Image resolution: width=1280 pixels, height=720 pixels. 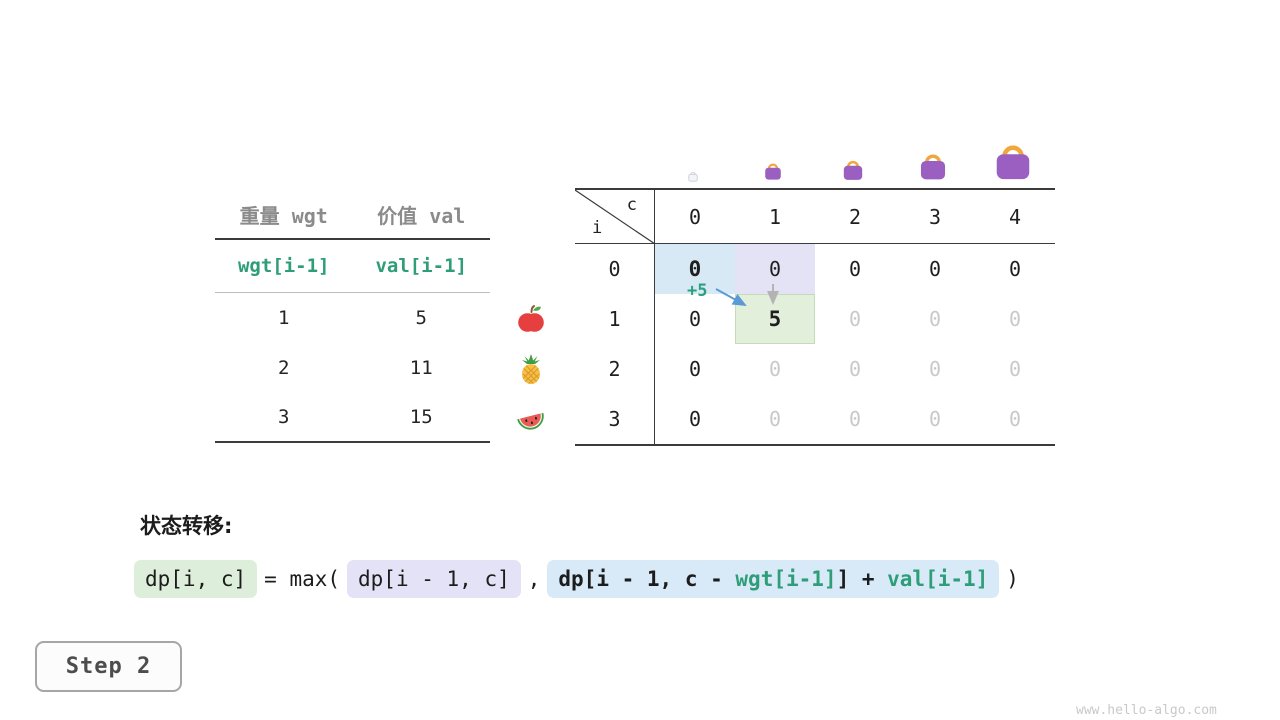 What do you see at coordinates (531, 319) in the screenshot?
I see `apple-icon` at bounding box center [531, 319].